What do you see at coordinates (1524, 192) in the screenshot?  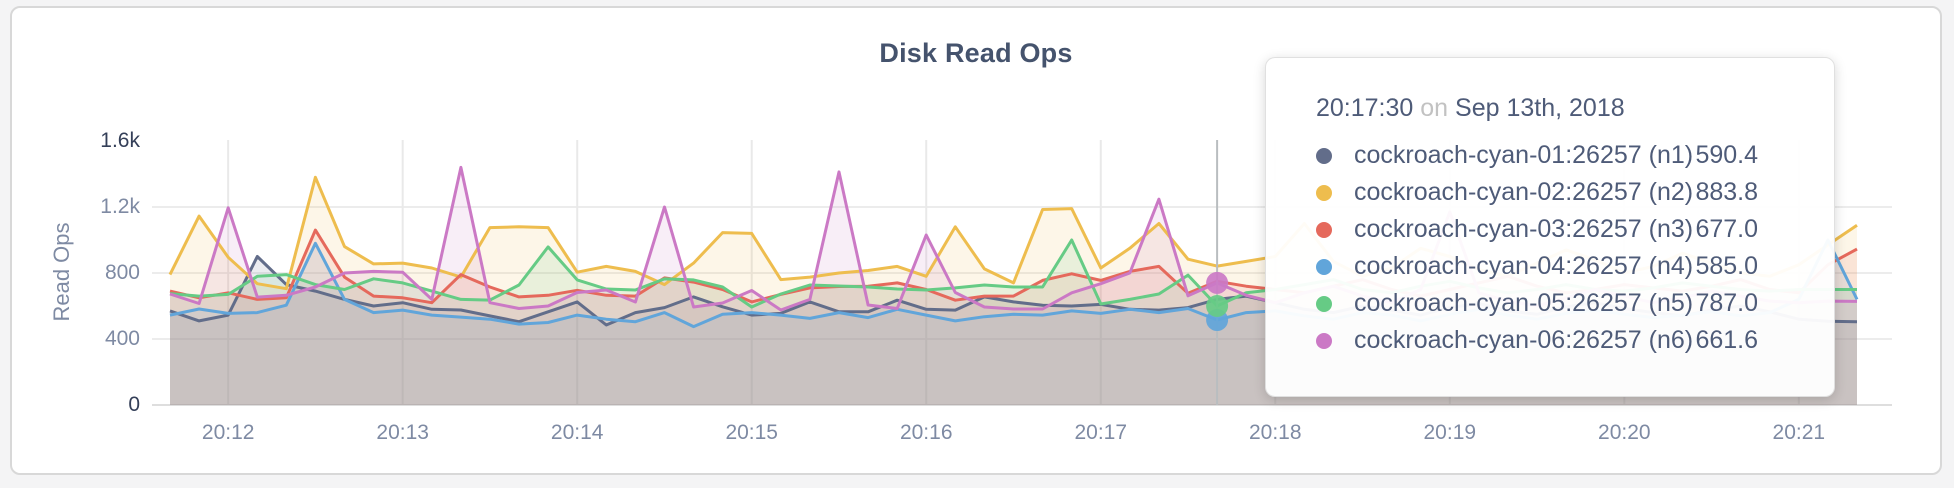 I see `tooltip-series-label: cockroach-cyan-02:26257 (n2)` at bounding box center [1524, 192].